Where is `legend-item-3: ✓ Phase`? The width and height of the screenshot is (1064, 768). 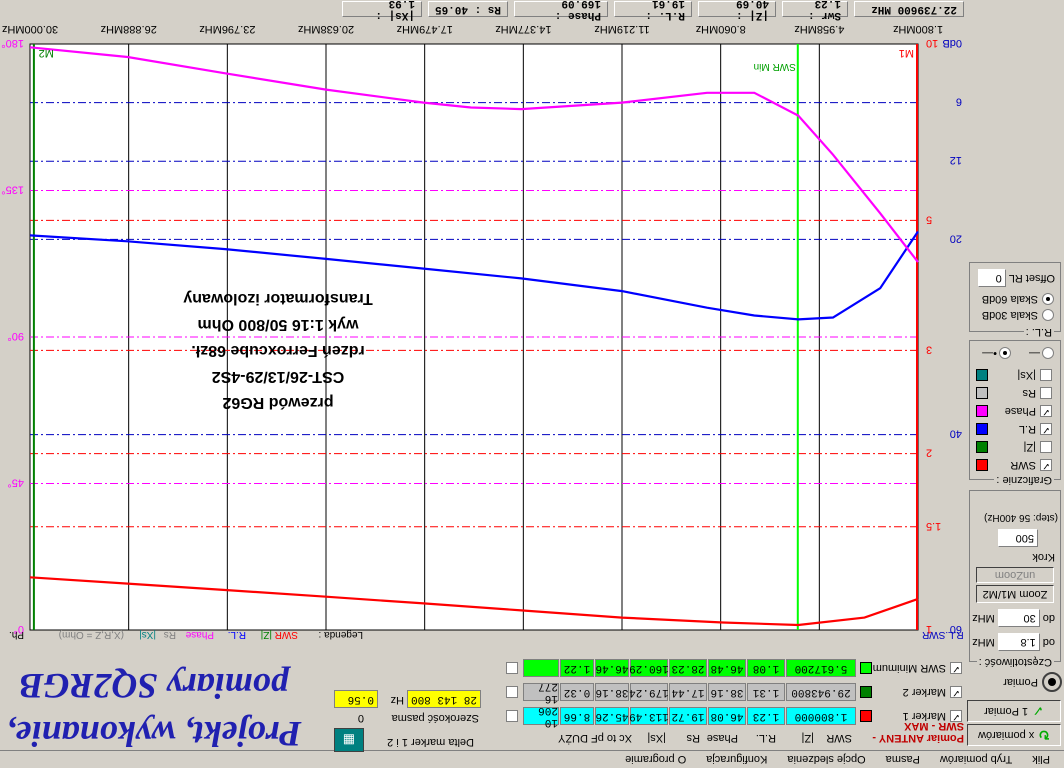
legend-item-3: ✓ Phase is located at coordinates (1014, 411).